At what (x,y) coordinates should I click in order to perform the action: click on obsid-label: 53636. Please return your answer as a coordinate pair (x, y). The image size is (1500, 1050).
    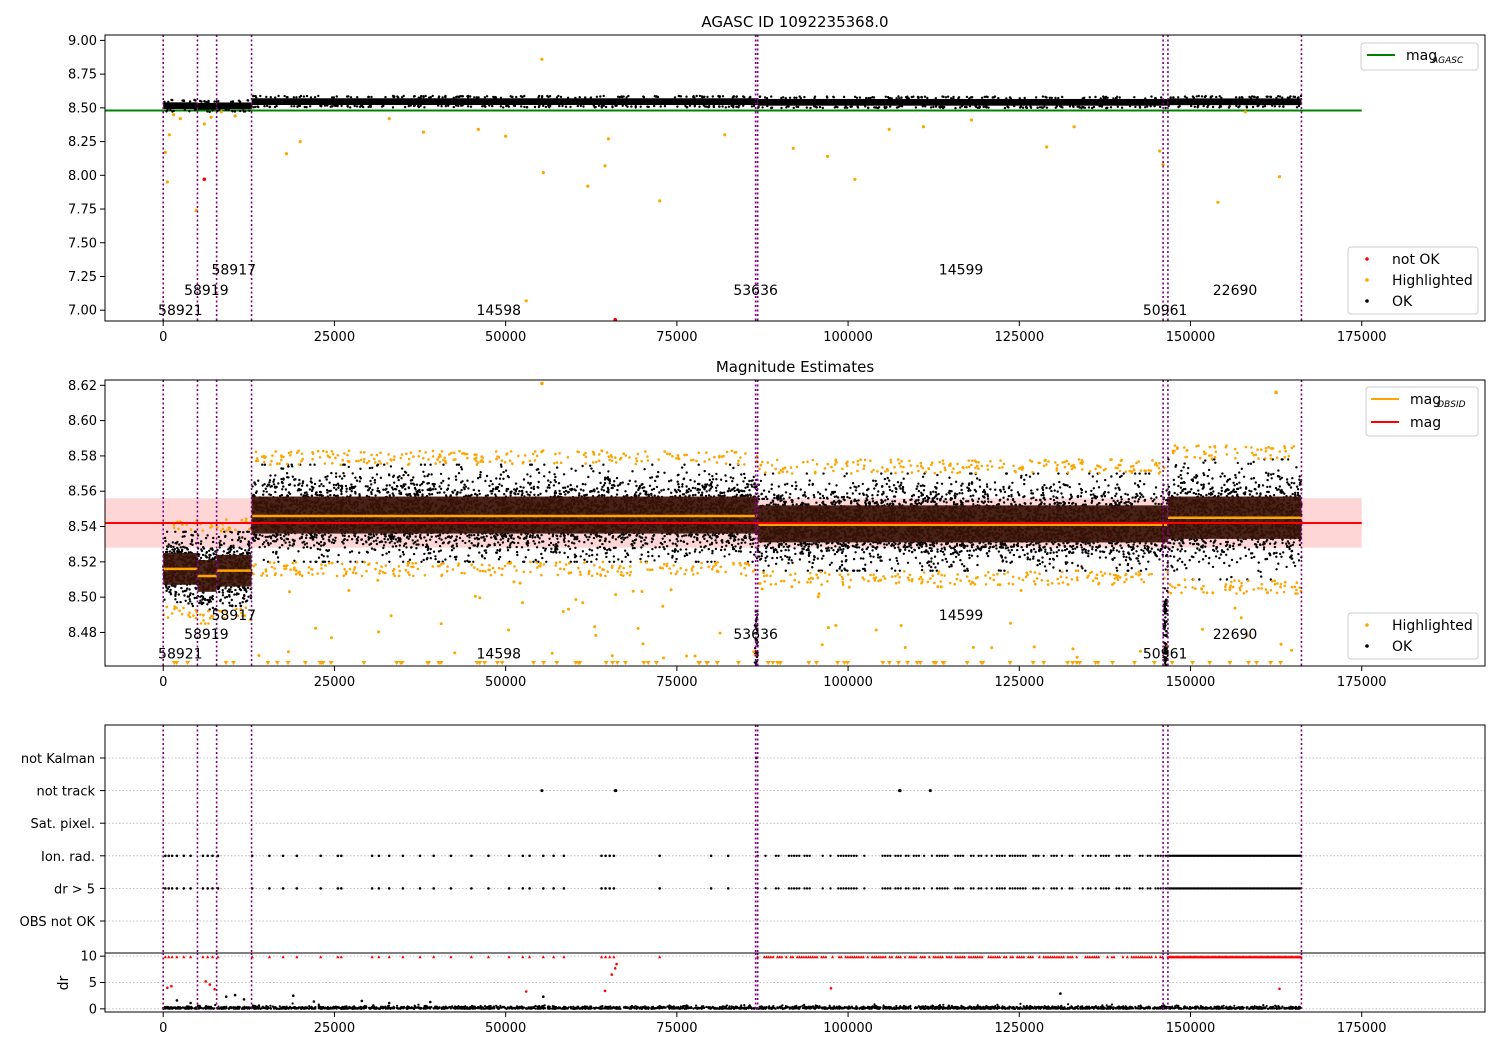
    Looking at the image, I should click on (755, 291).